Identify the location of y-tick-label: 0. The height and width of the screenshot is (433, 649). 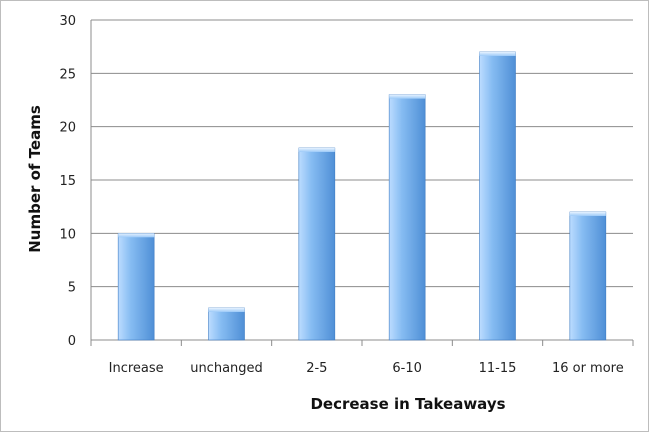
(72, 341).